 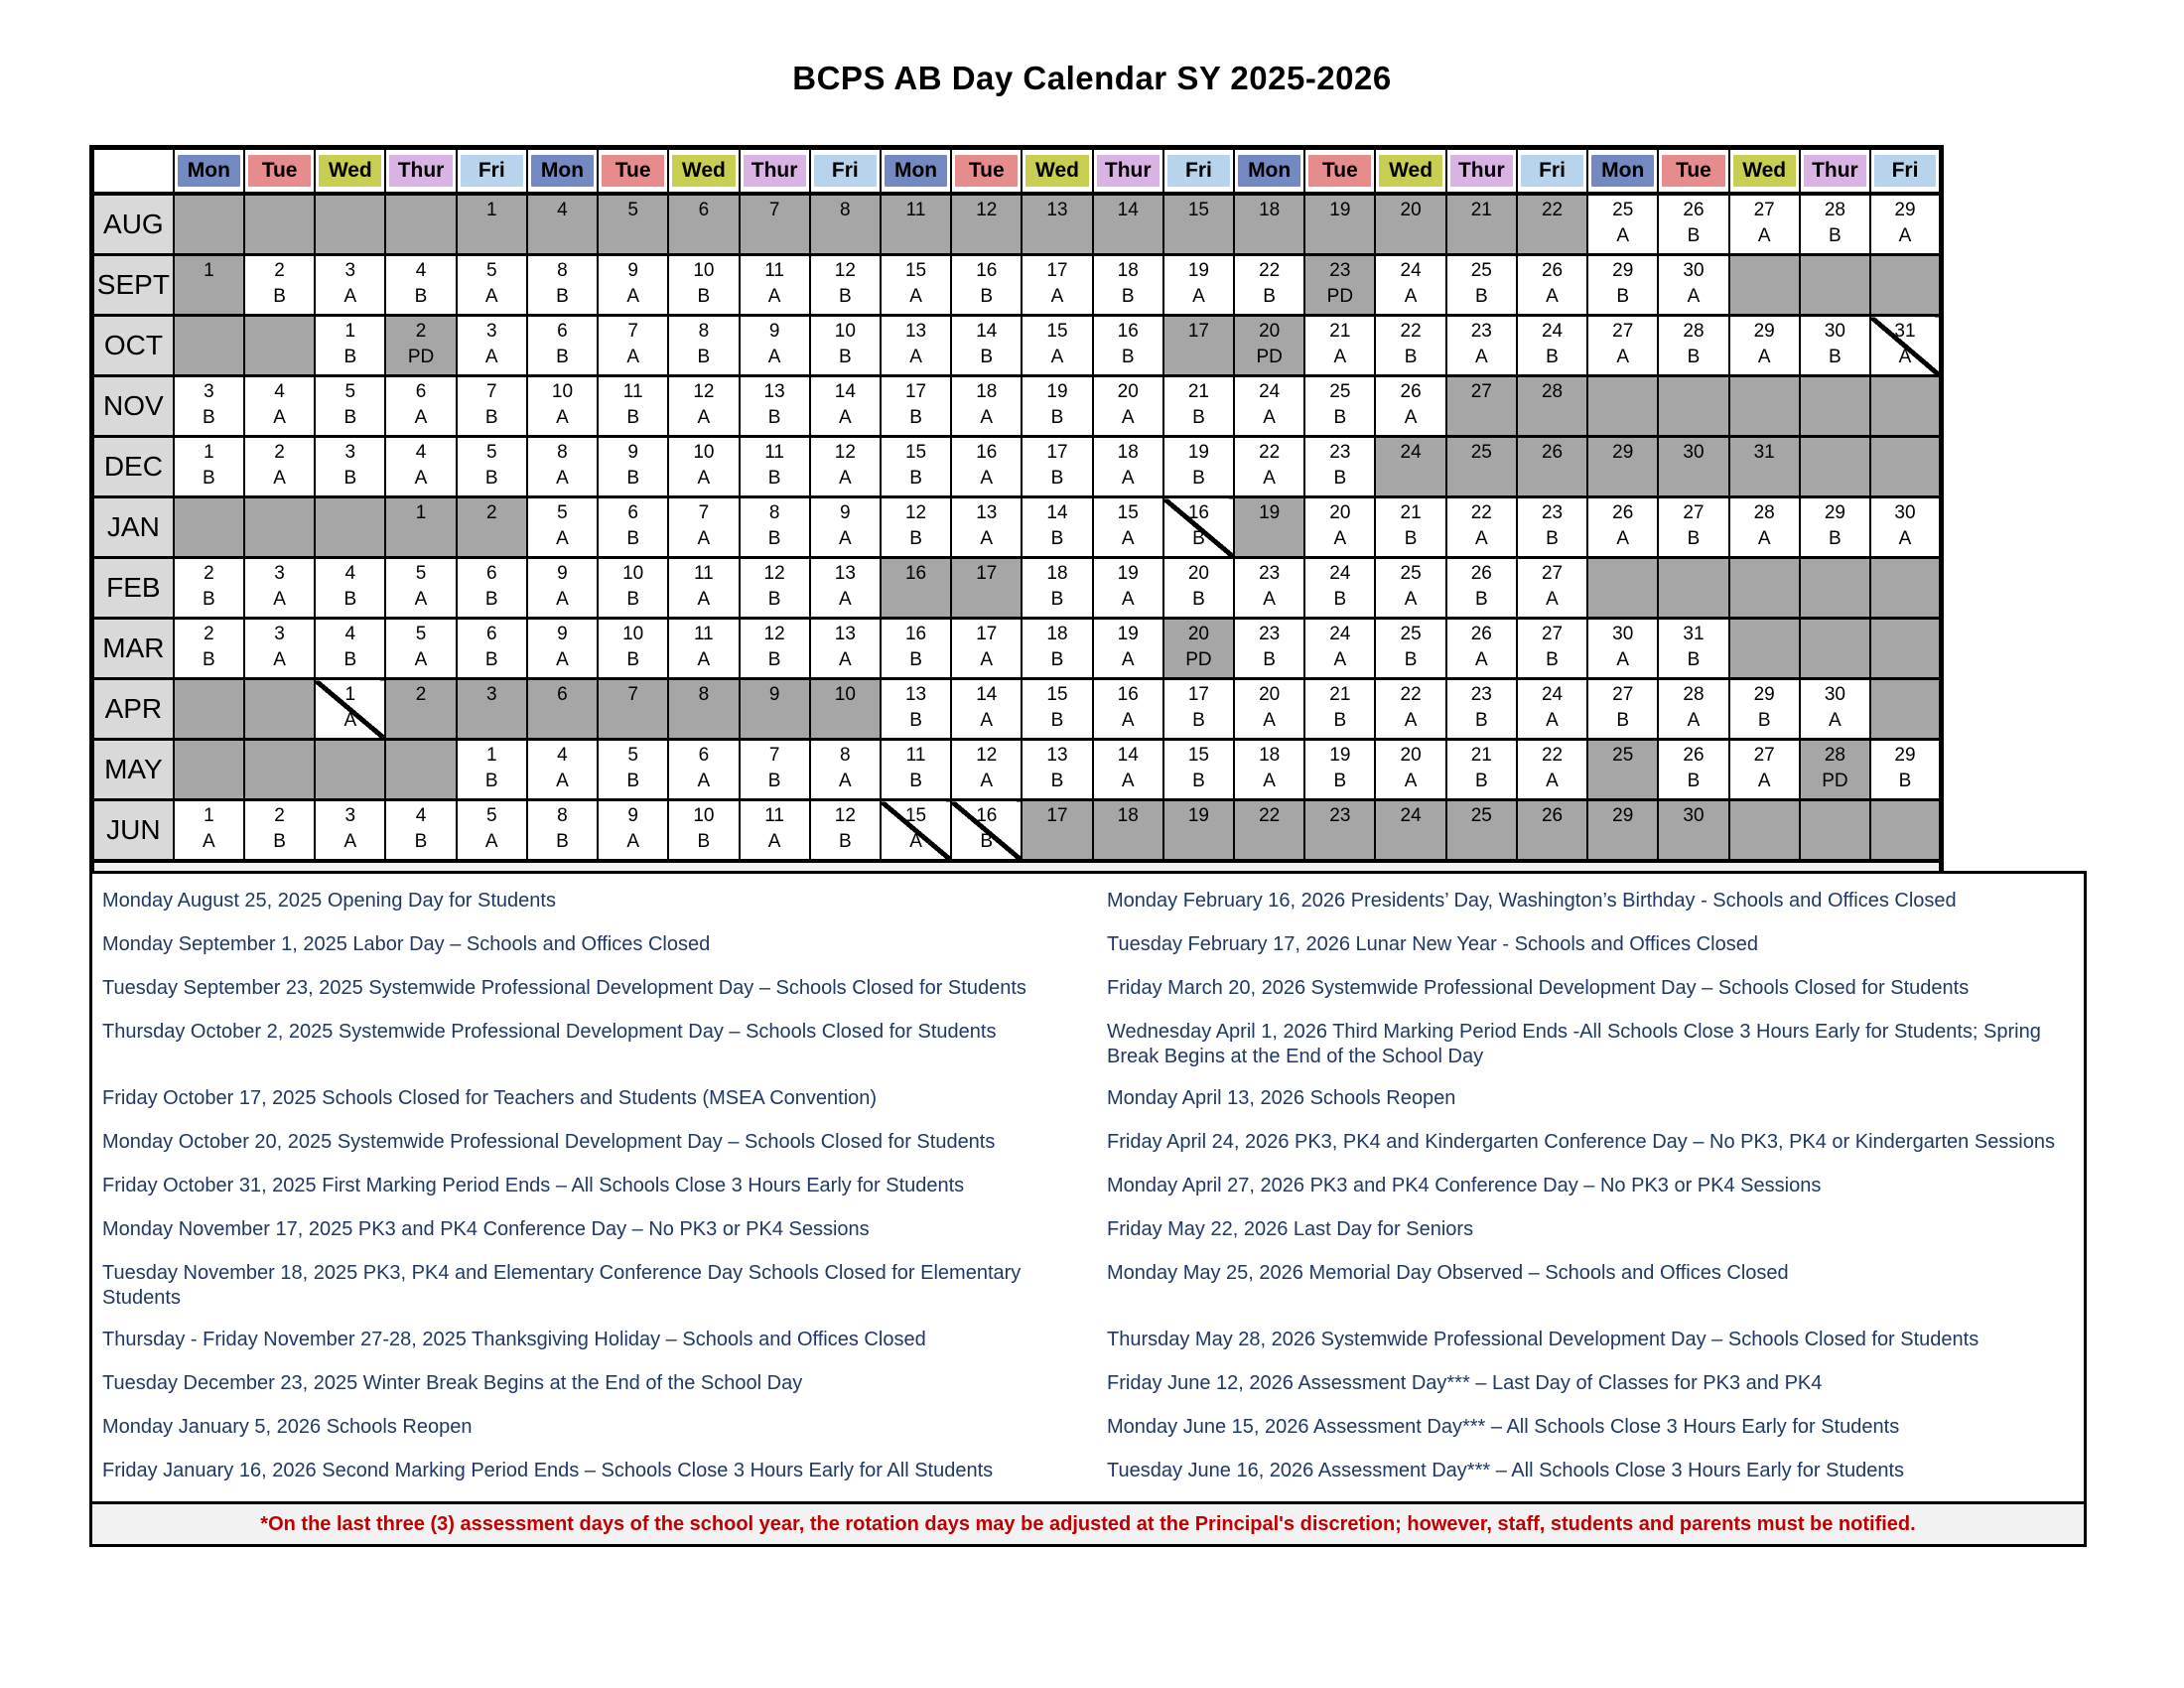 I want to click on day-header-label: Fri, so click(x=1552, y=171).